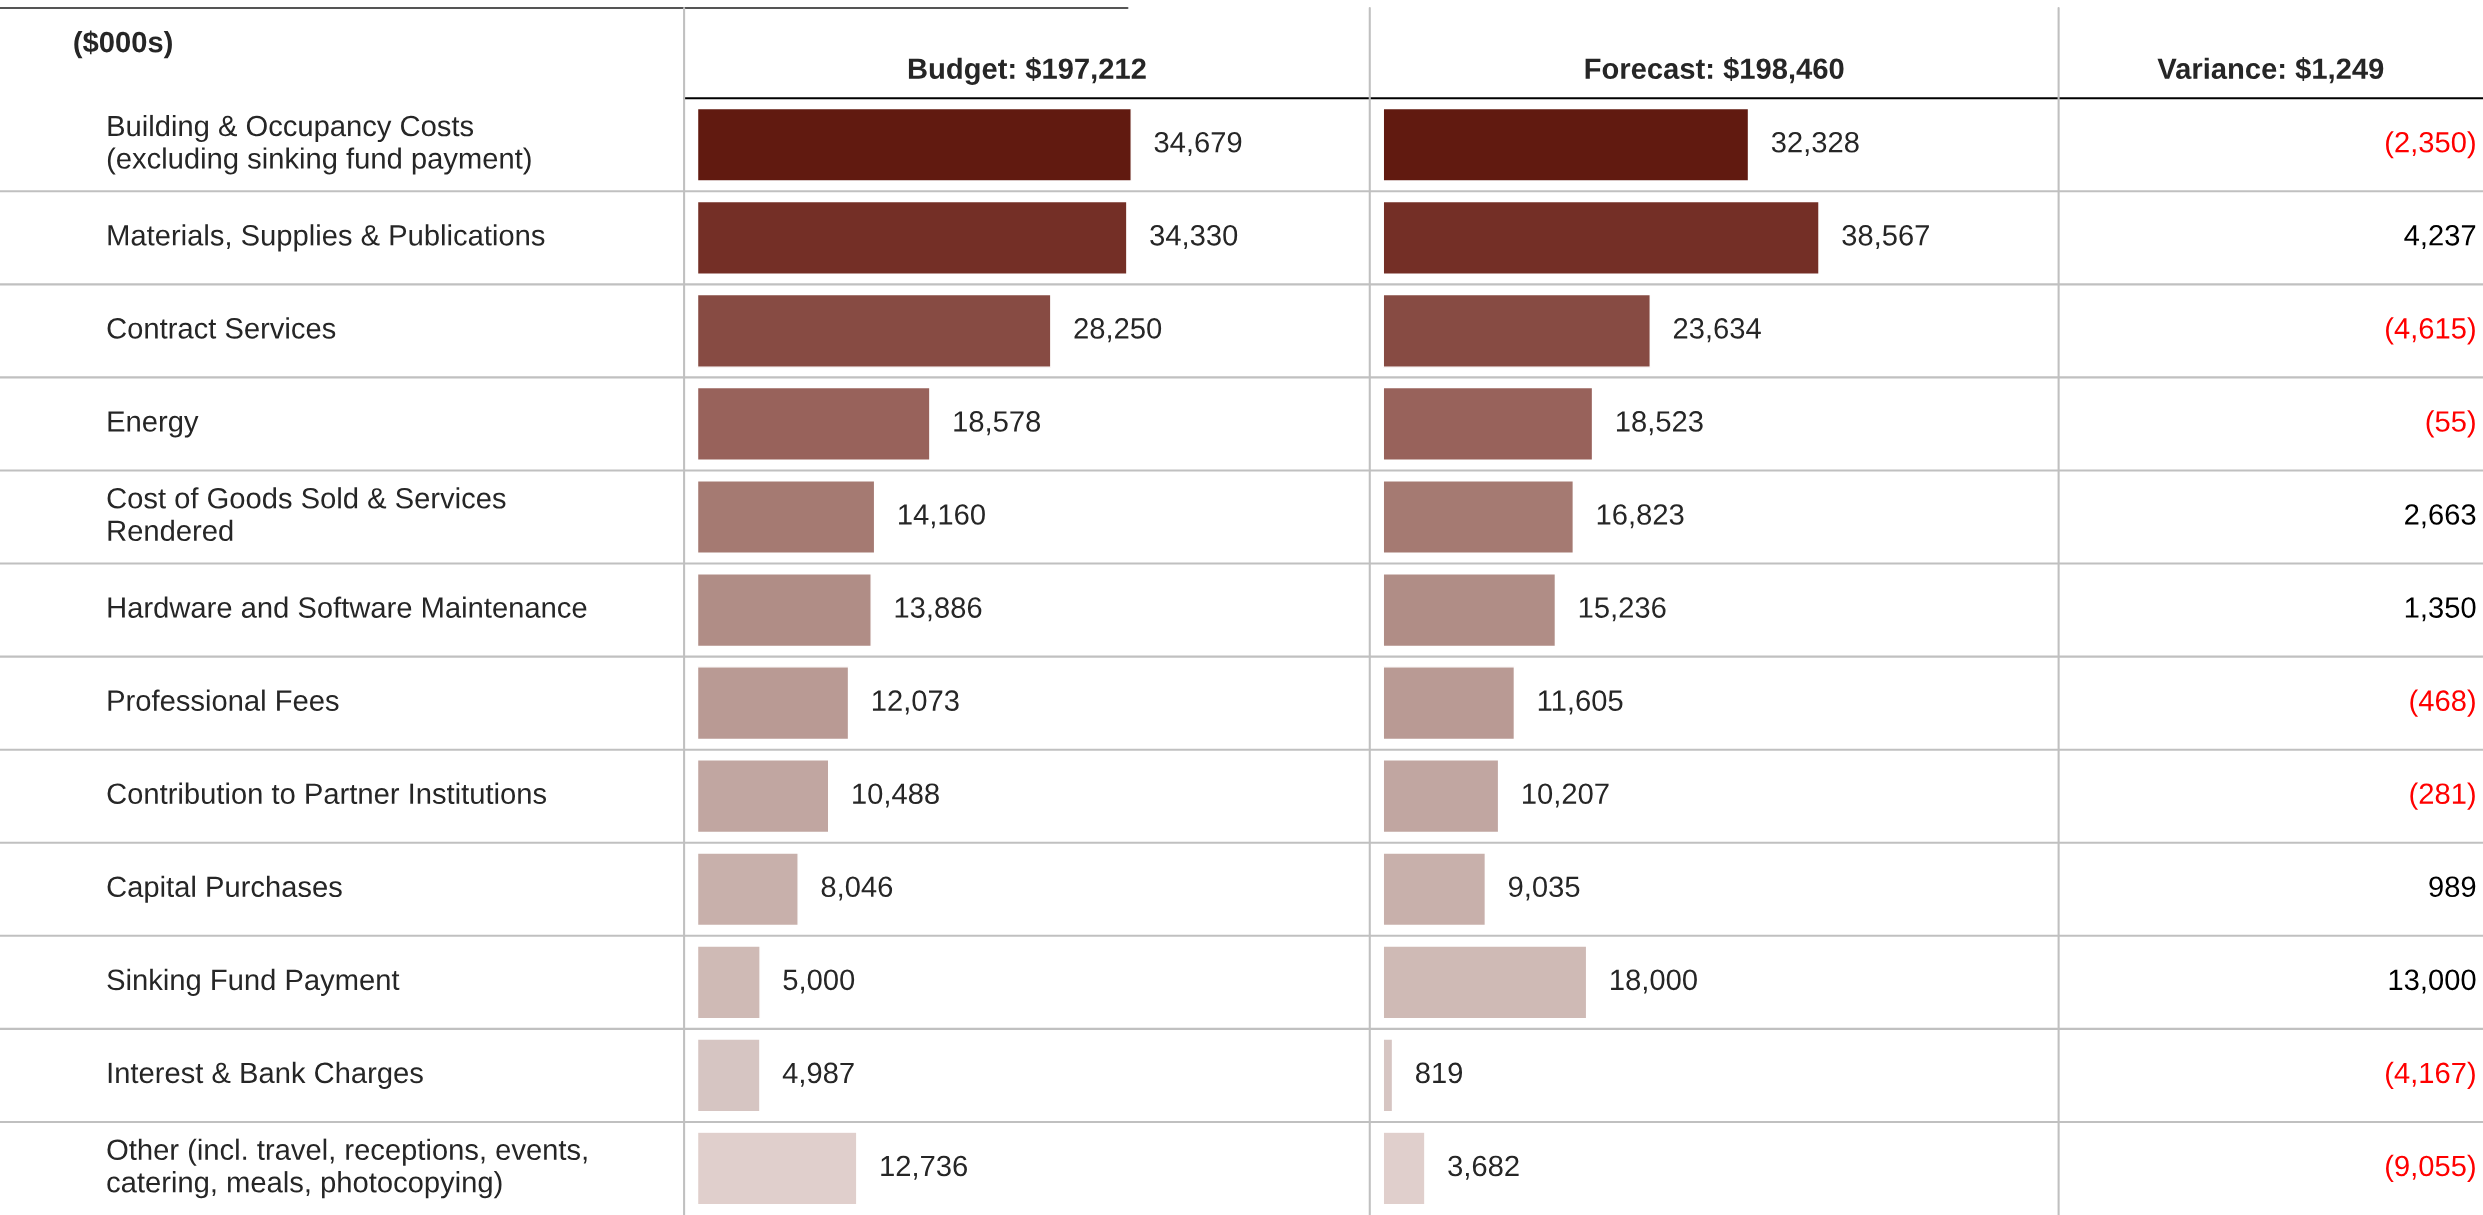 The height and width of the screenshot is (1215, 2483). I want to click on y-tick-label: Cost of Goods Sold & Services Rendered, so click(306, 514).